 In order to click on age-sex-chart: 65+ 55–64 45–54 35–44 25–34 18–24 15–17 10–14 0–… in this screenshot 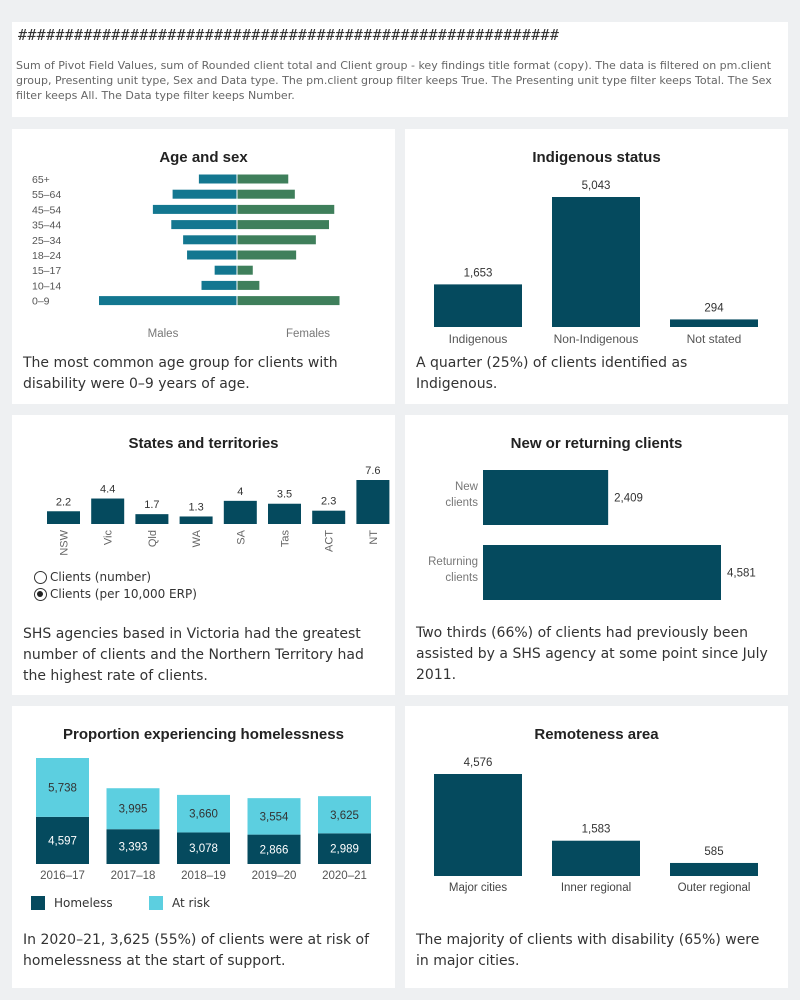, I will do `click(186, 256)`.